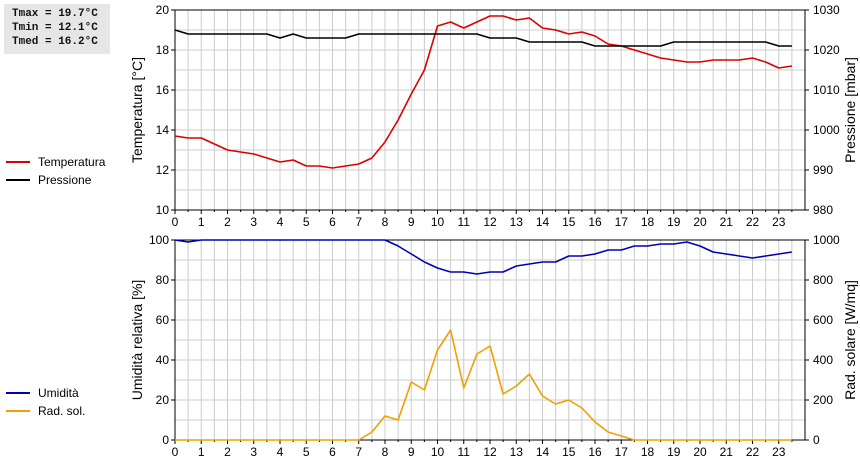 The image size is (860, 460). Describe the element at coordinates (850, 340) in the screenshot. I see `y2-axis-label: Rad. solare [W/mq]` at that location.